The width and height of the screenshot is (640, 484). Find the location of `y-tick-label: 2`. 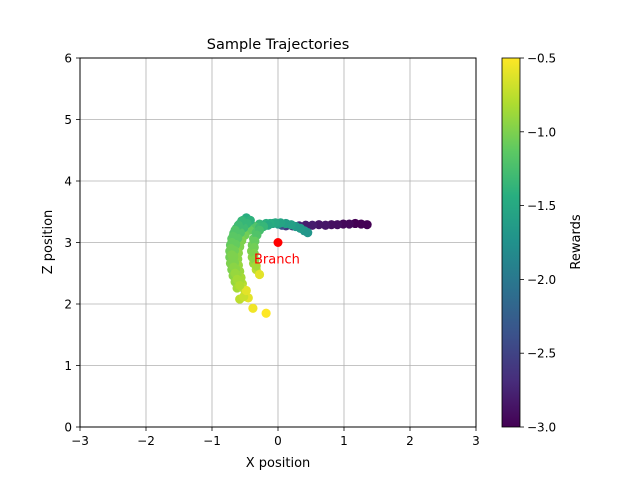

y-tick-label: 2 is located at coordinates (68, 305).